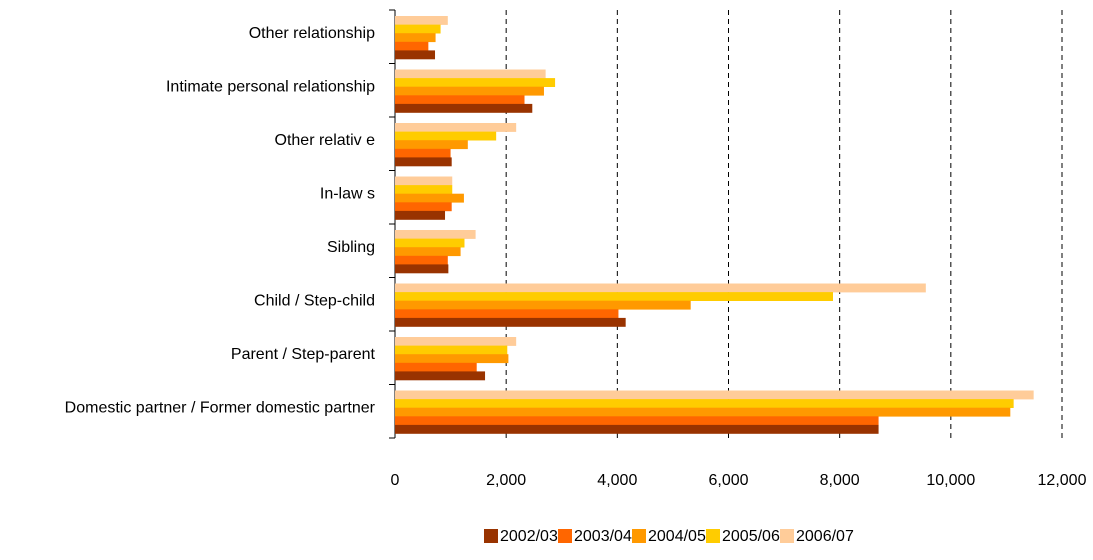 Image resolution: width=1093 pixels, height=560 pixels. I want to click on legend-item: 2003/04, so click(595, 536).